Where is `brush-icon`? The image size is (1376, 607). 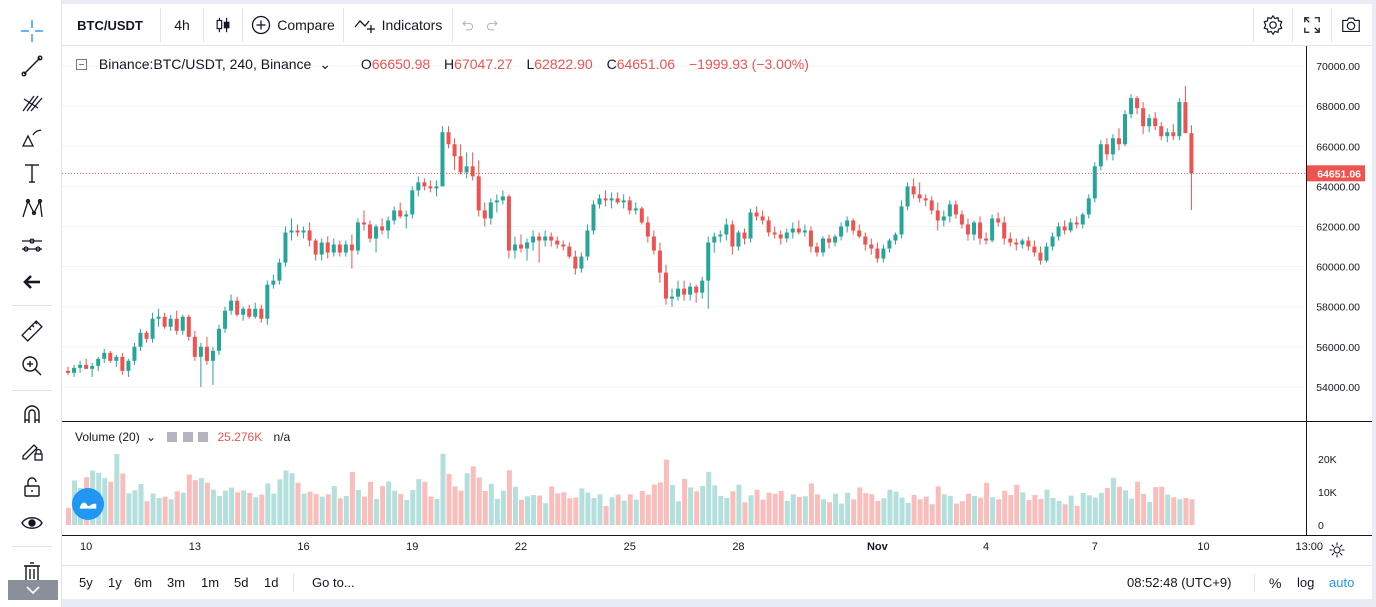
brush-icon is located at coordinates (32, 138).